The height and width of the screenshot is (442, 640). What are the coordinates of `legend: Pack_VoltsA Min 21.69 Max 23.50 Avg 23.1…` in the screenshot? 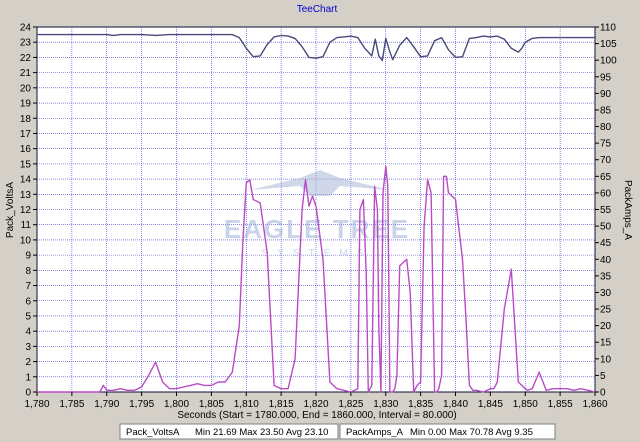 It's located at (337, 431).